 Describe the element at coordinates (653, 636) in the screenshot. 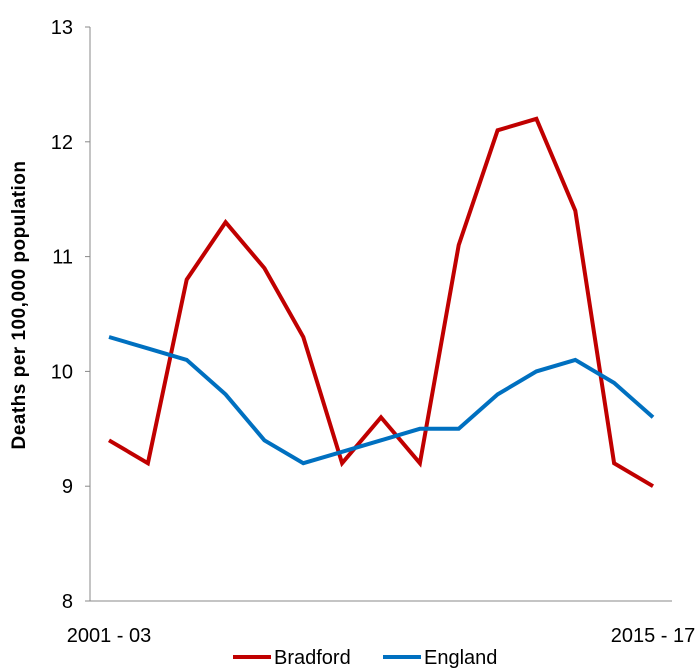

I see `x-tick-label-last: 2015 - 17` at that location.